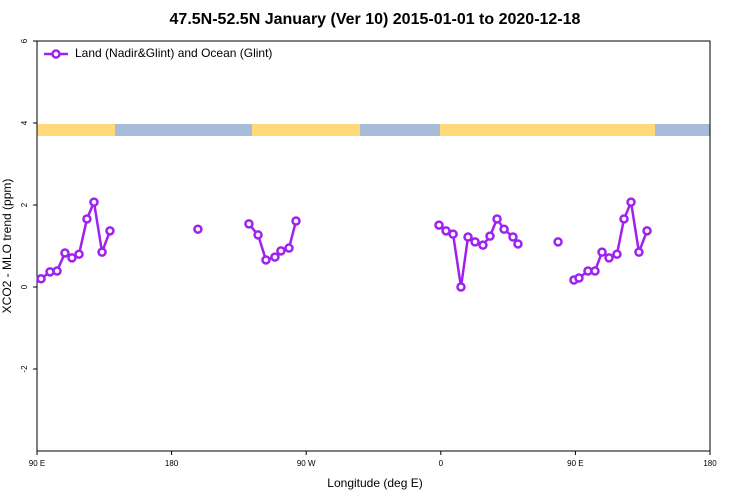  Describe the element at coordinates (24, 40) in the screenshot. I see `y-tick-label: 6` at that location.